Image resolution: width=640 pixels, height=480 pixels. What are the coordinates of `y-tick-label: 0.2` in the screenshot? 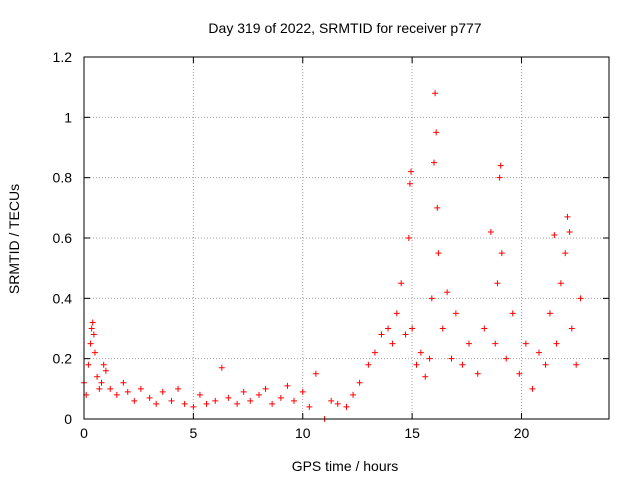 It's located at (63, 359).